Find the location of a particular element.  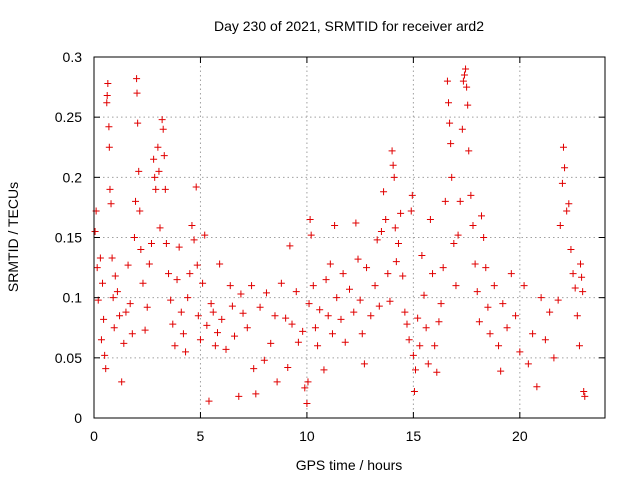

x-axis-label: GPS time / hours is located at coordinates (349, 465).